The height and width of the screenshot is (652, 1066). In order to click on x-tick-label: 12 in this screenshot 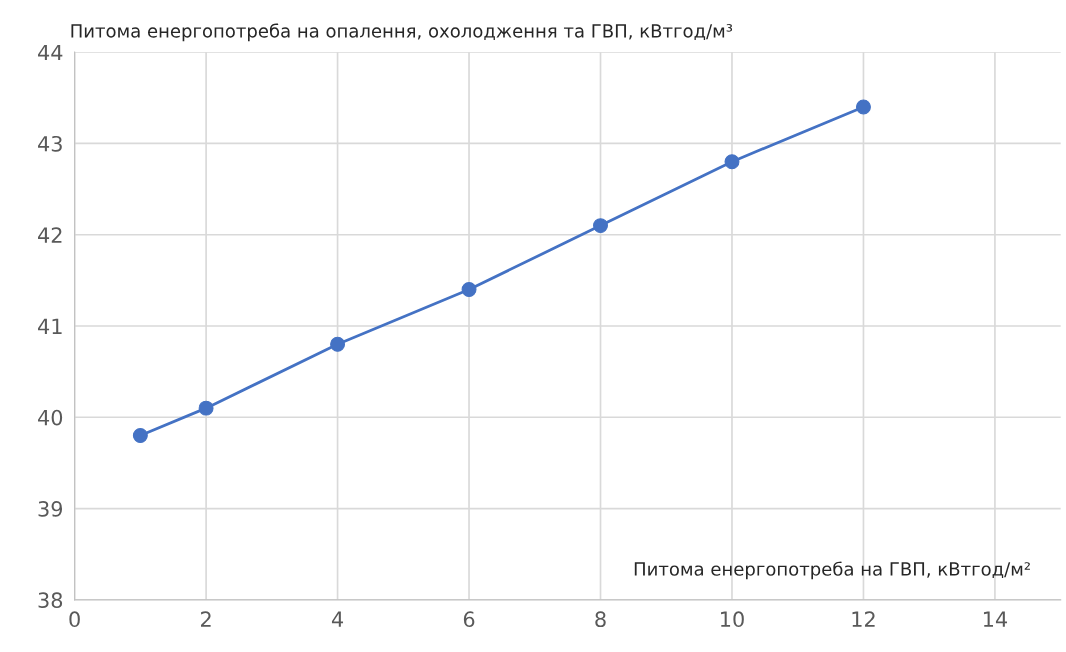, I will do `click(863, 619)`.